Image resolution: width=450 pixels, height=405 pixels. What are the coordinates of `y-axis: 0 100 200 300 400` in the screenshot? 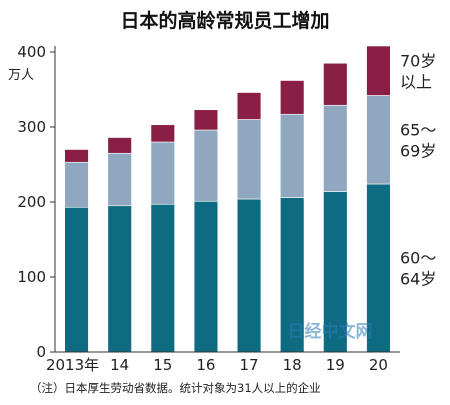 It's located at (36, 202).